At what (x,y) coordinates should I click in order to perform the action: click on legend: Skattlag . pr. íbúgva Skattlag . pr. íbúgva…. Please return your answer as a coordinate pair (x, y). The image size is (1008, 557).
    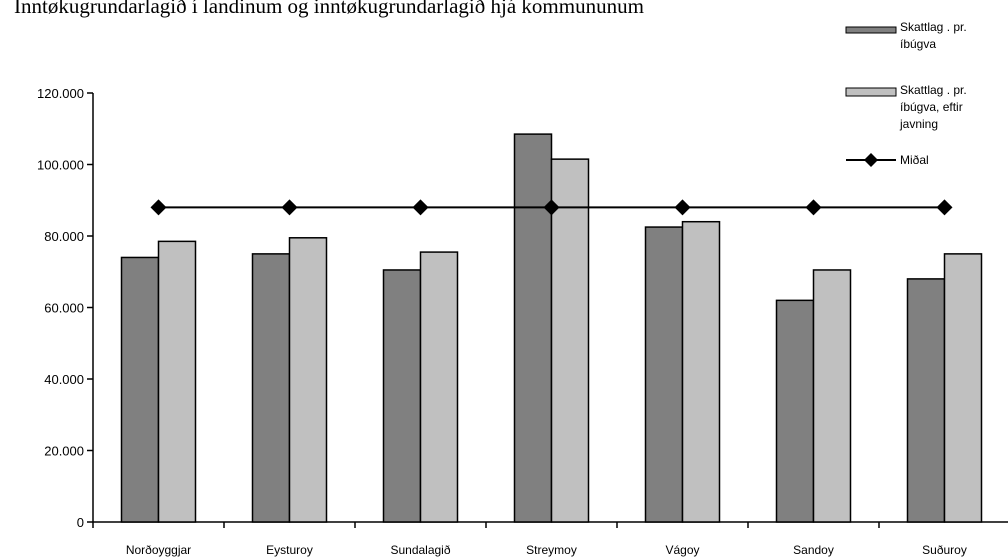
    Looking at the image, I should click on (906, 93).